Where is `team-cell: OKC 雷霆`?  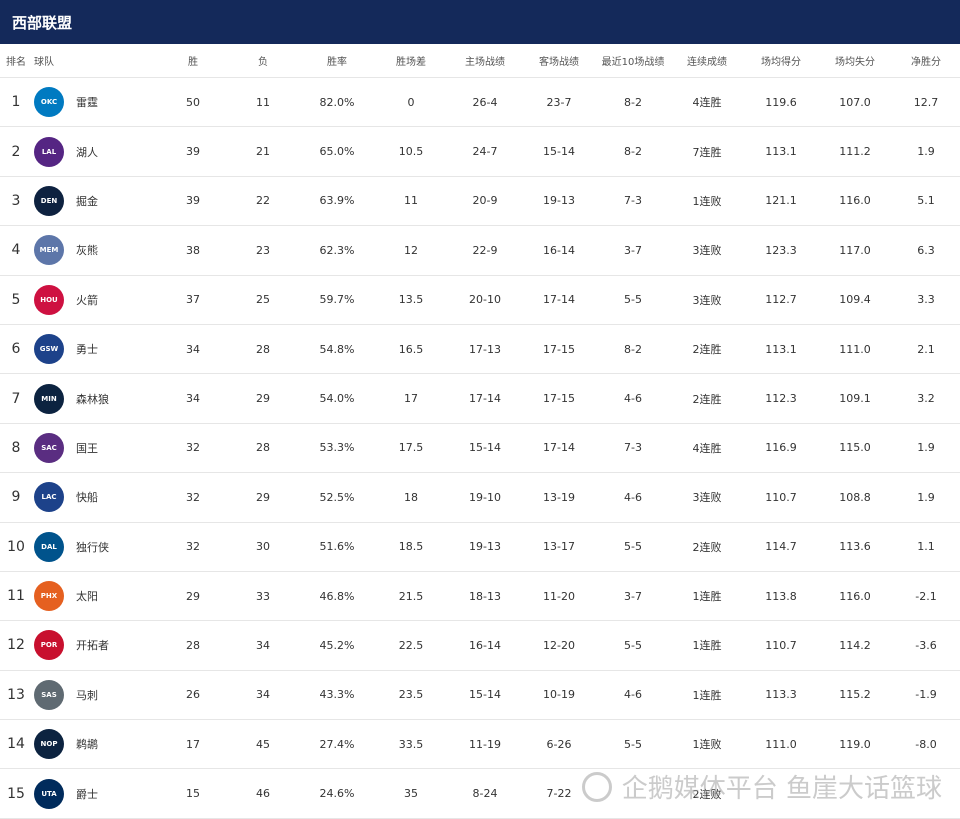
team-cell: OKC 雷霆 is located at coordinates (96, 102).